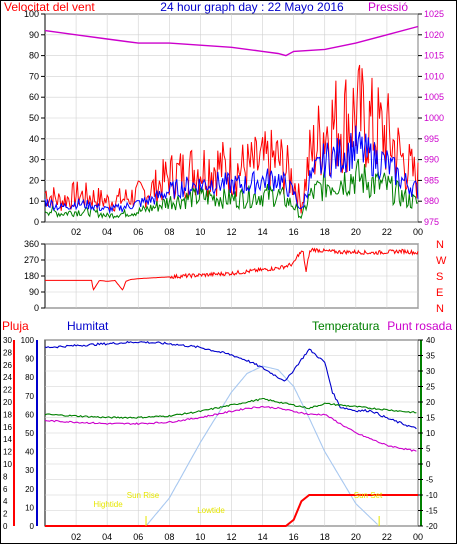 The image size is (457, 544). I want to click on wind-y-tick-label: 90, so click(34, 35).